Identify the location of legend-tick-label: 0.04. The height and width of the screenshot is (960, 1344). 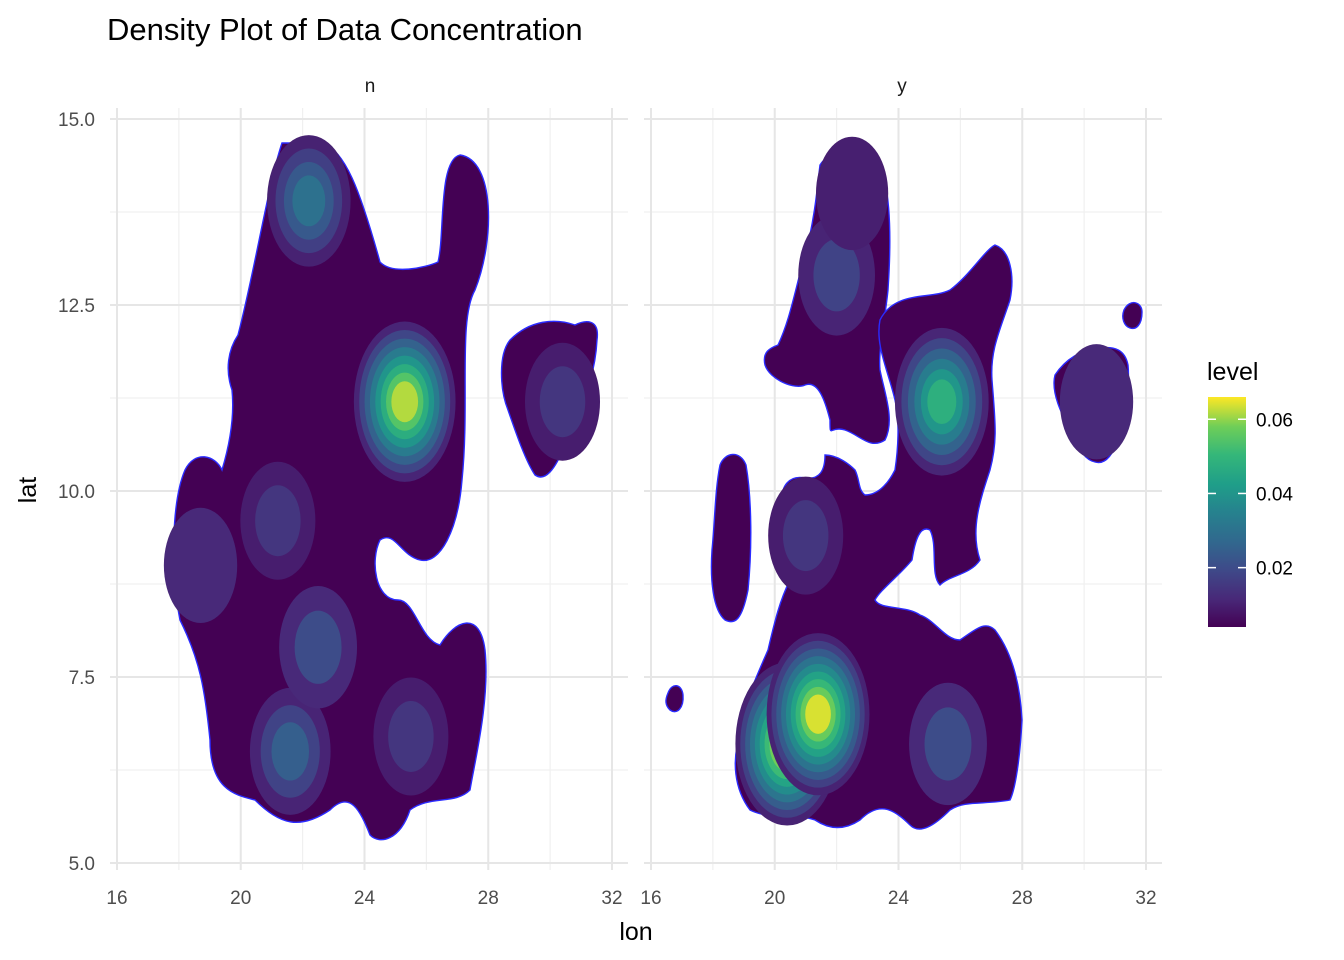
(1274, 494).